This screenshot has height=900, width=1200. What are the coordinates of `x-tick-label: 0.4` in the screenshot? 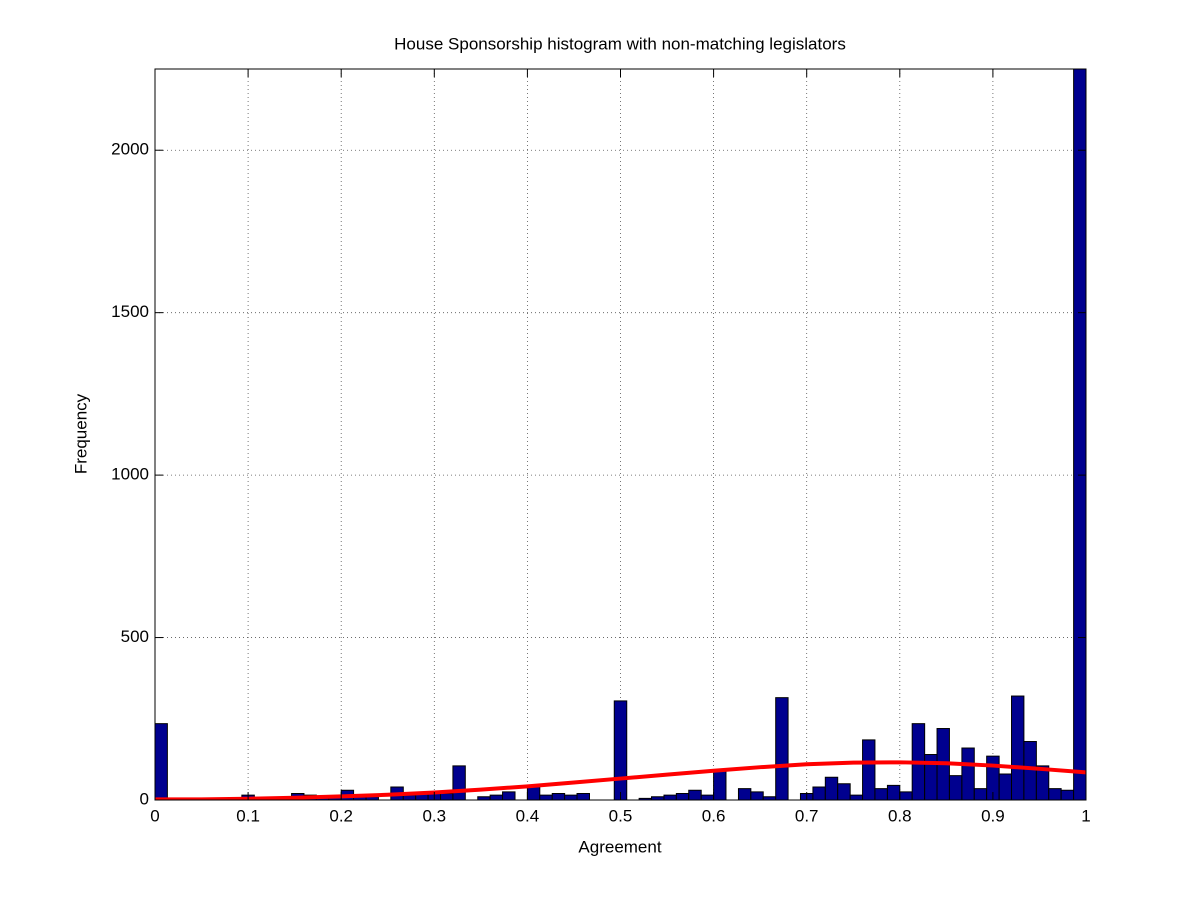 It's located at (528, 815).